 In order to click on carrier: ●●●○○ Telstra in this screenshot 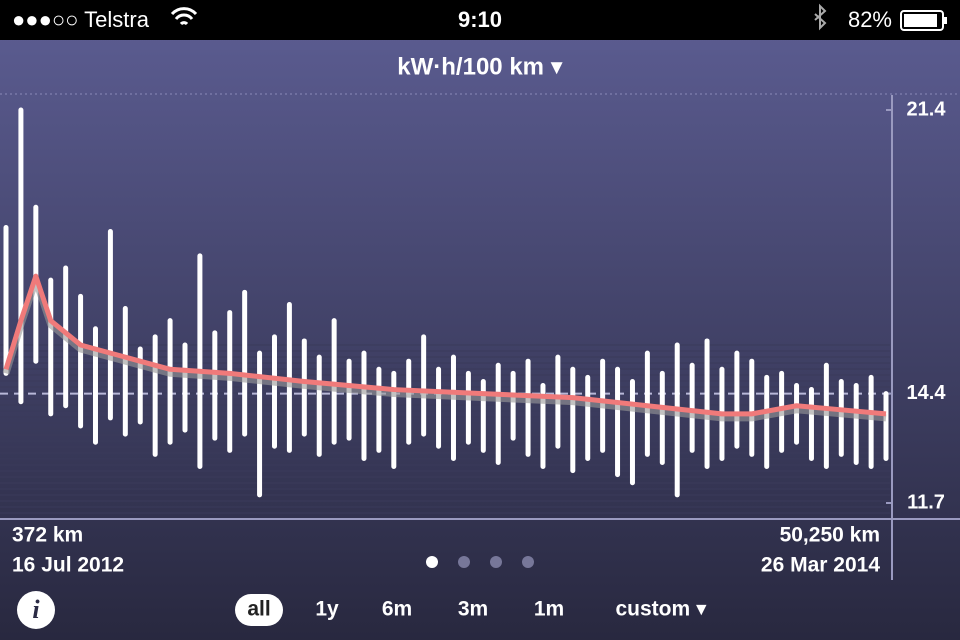, I will do `click(81, 19)`.